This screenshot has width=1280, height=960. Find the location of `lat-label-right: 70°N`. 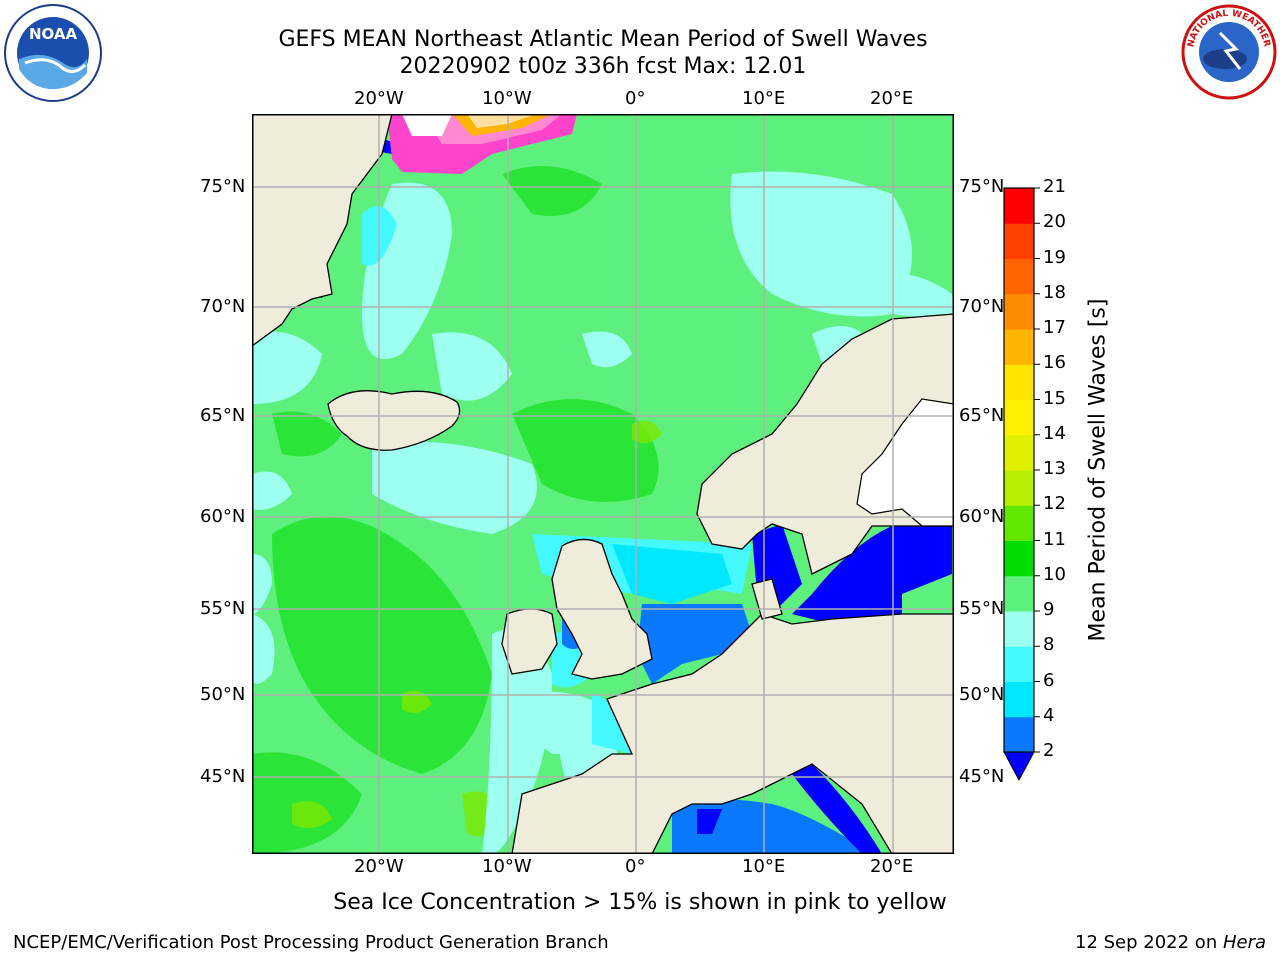

lat-label-right: 70°N is located at coordinates (982, 306).